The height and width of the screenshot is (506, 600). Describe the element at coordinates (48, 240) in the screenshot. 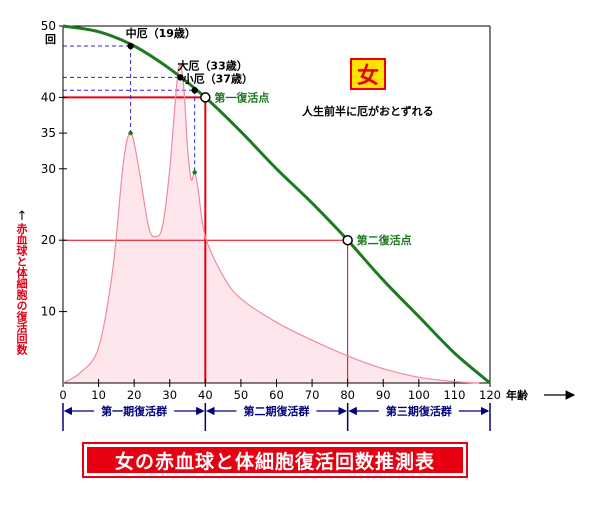

I see `y-tick-label: 20` at that location.